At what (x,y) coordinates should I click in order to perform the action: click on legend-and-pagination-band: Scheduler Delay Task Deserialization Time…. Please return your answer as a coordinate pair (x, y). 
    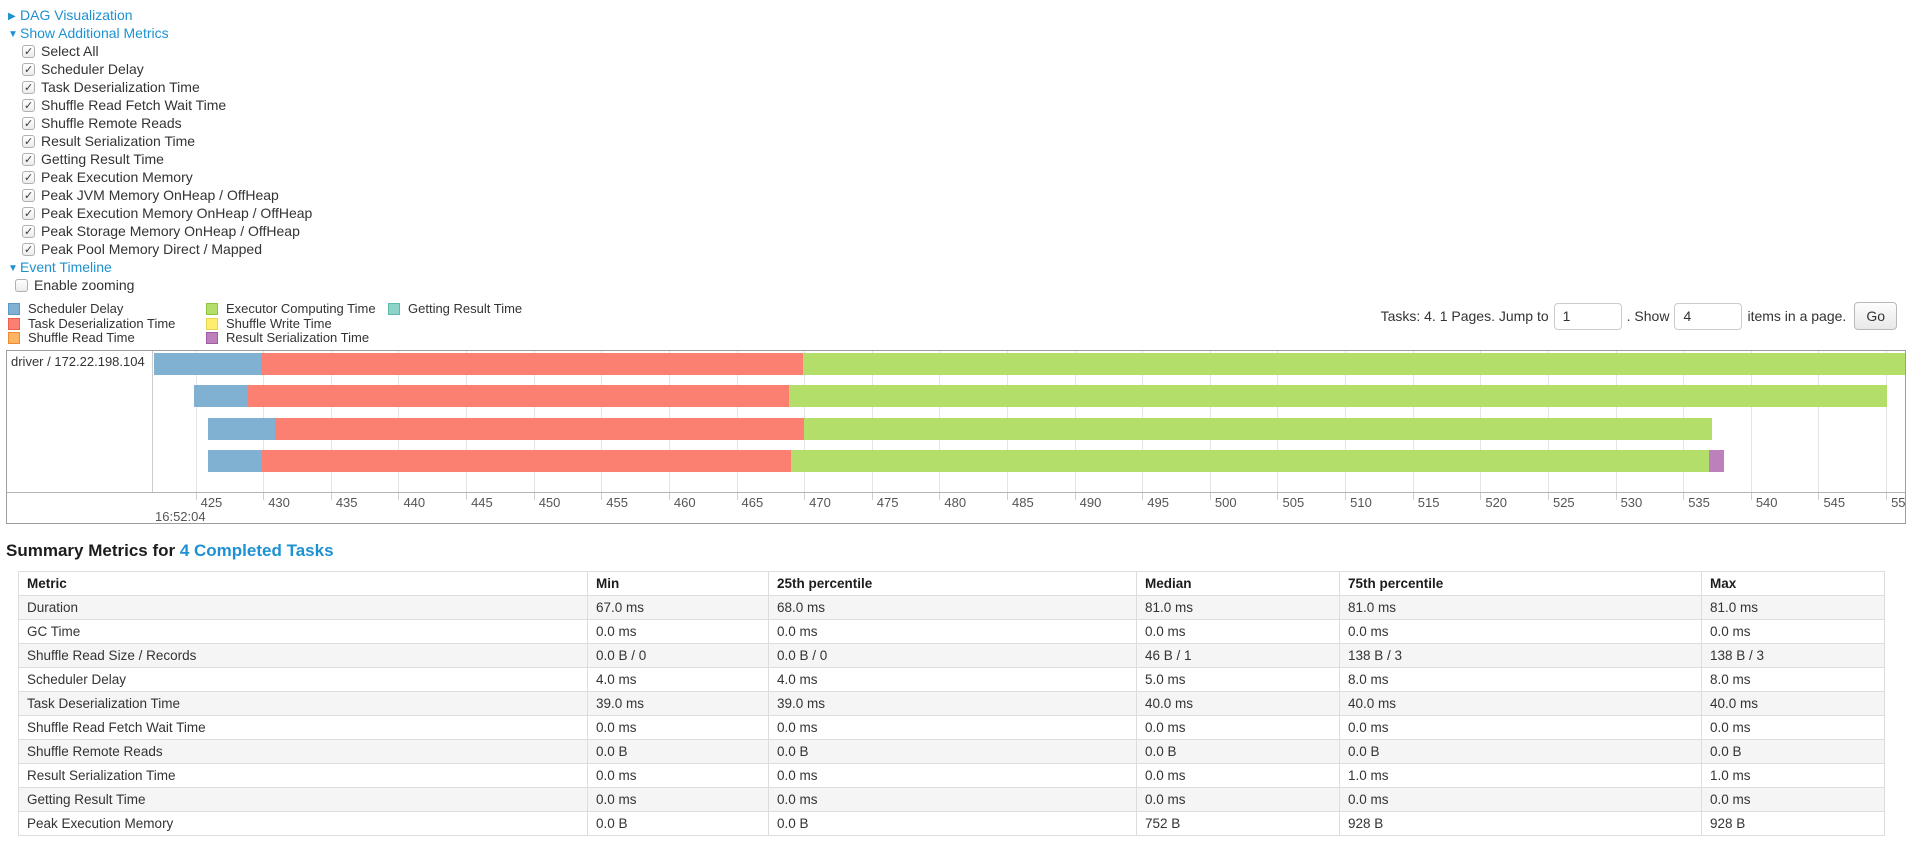
    Looking at the image, I should click on (953, 320).